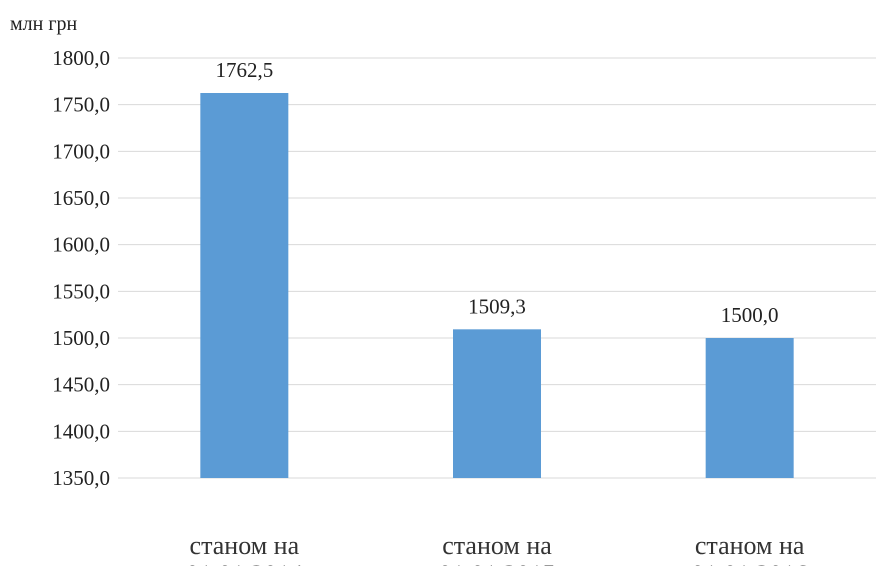 The height and width of the screenshot is (566, 884). I want to click on category-label-text: станом на01.01.2016, so click(749, 548).